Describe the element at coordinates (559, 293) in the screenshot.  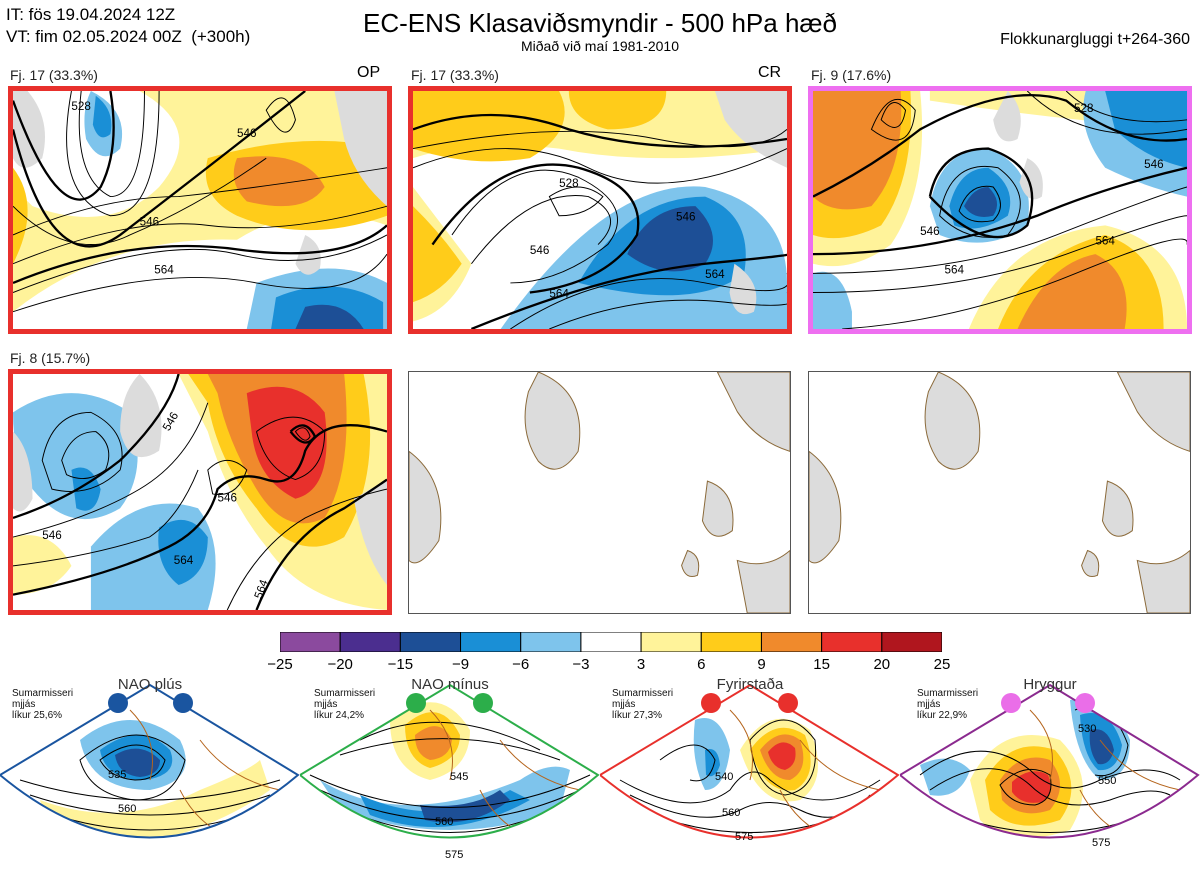
I see `panel-2-contour-4: 564` at that location.